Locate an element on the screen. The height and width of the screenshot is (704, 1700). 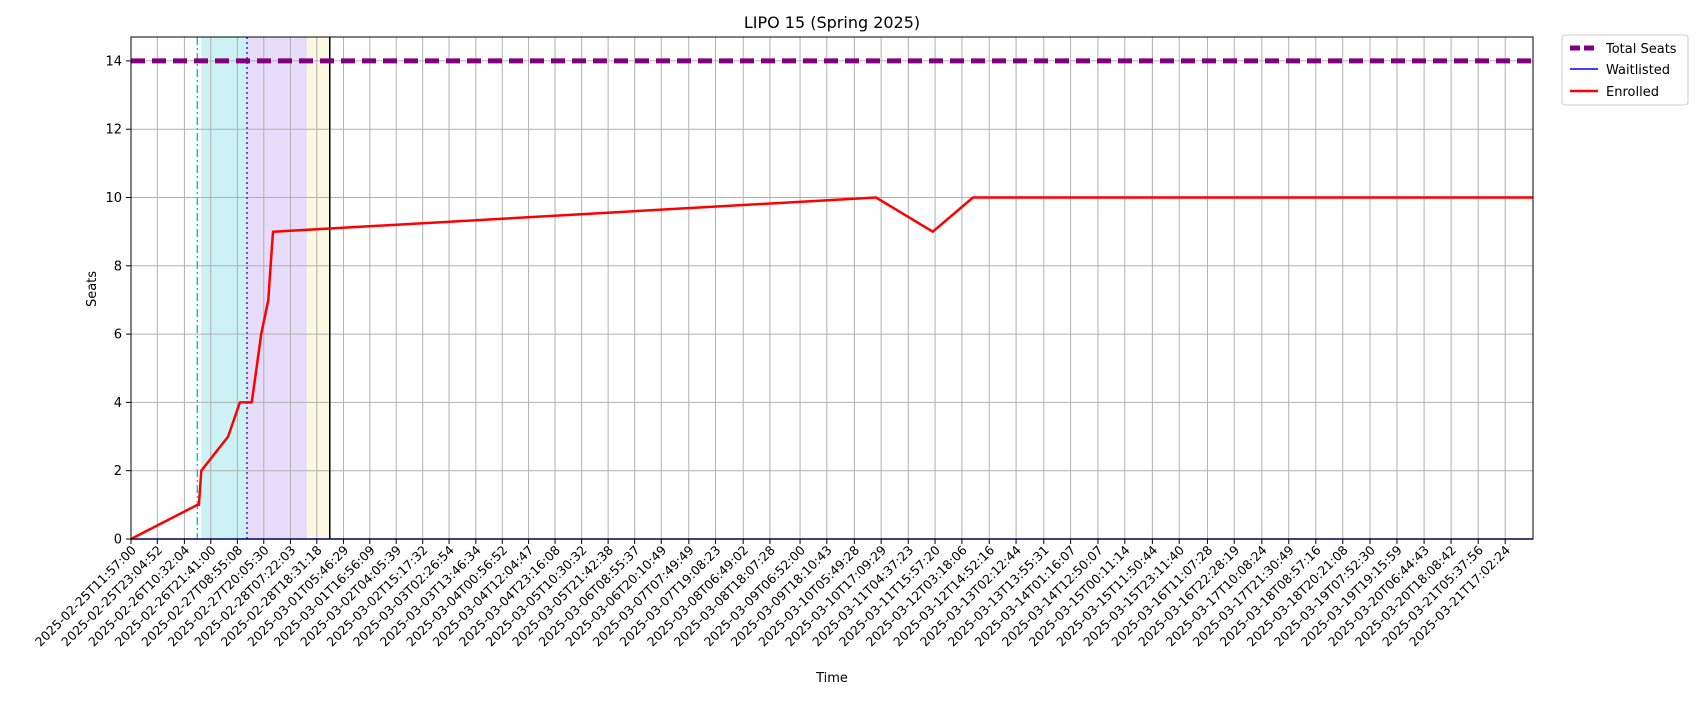
y-axis-label: Seats is located at coordinates (92, 289).